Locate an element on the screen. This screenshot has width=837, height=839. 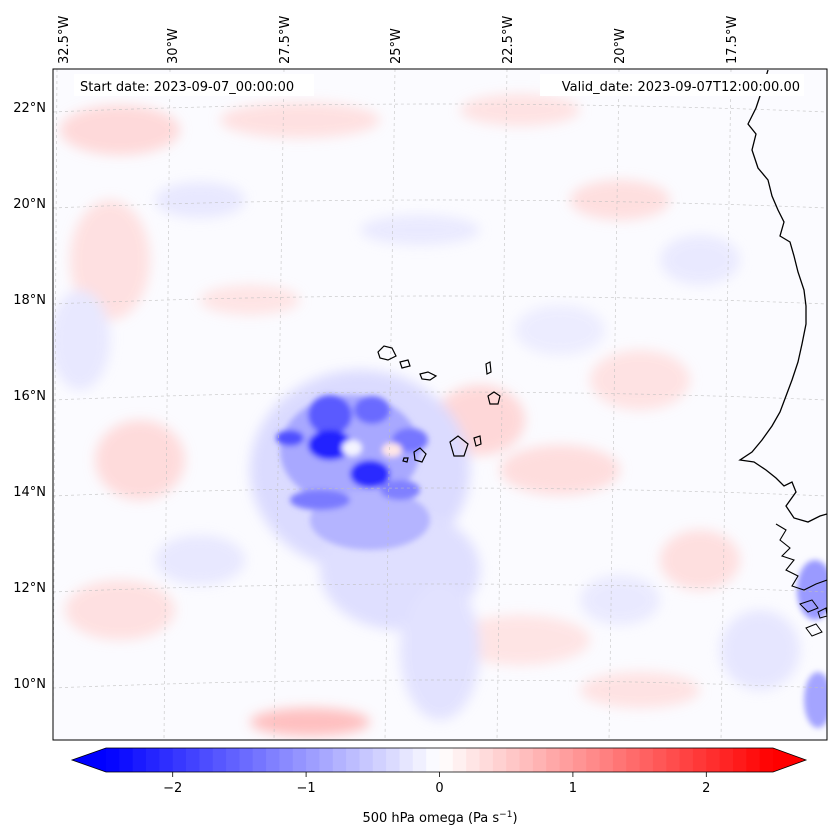
colorbar-label: 500 hPa omega (Pa s−1) is located at coordinates (439, 818).